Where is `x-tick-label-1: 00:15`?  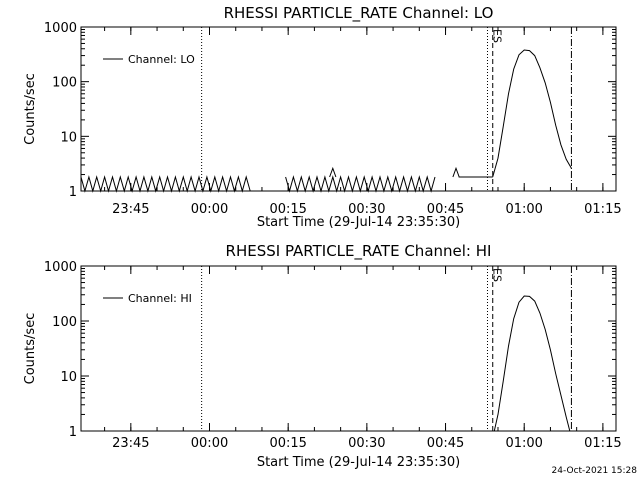
x-tick-label-1: 00:15 is located at coordinates (287, 443).